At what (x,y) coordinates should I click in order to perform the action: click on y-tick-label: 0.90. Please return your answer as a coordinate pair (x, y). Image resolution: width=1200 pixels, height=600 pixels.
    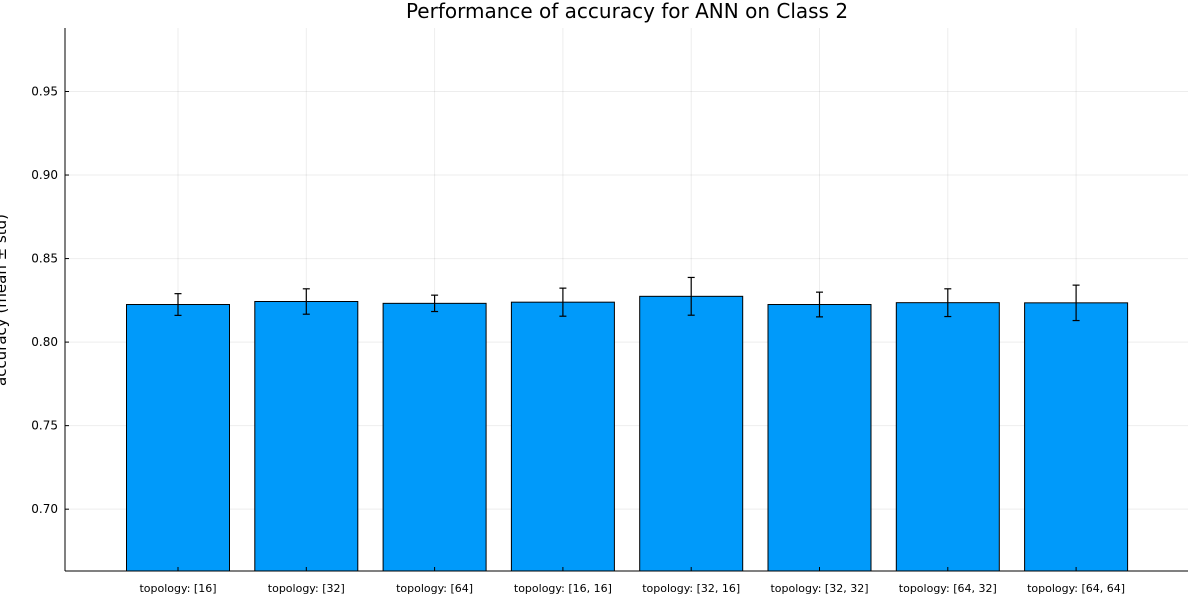
    Looking at the image, I should click on (44, 175).